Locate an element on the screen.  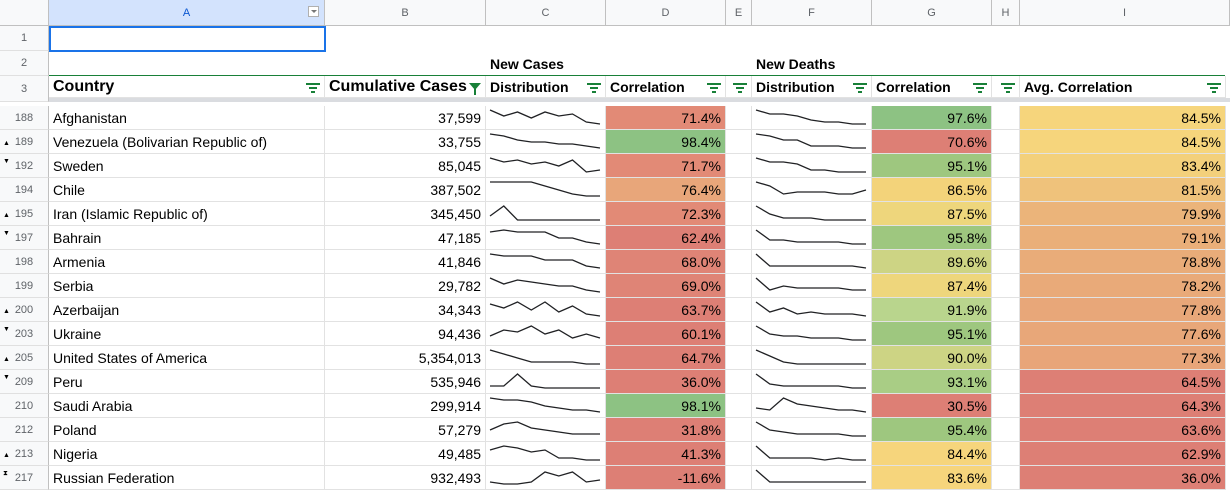
avg-correlation-cell: 79.1% is located at coordinates (1123, 238).